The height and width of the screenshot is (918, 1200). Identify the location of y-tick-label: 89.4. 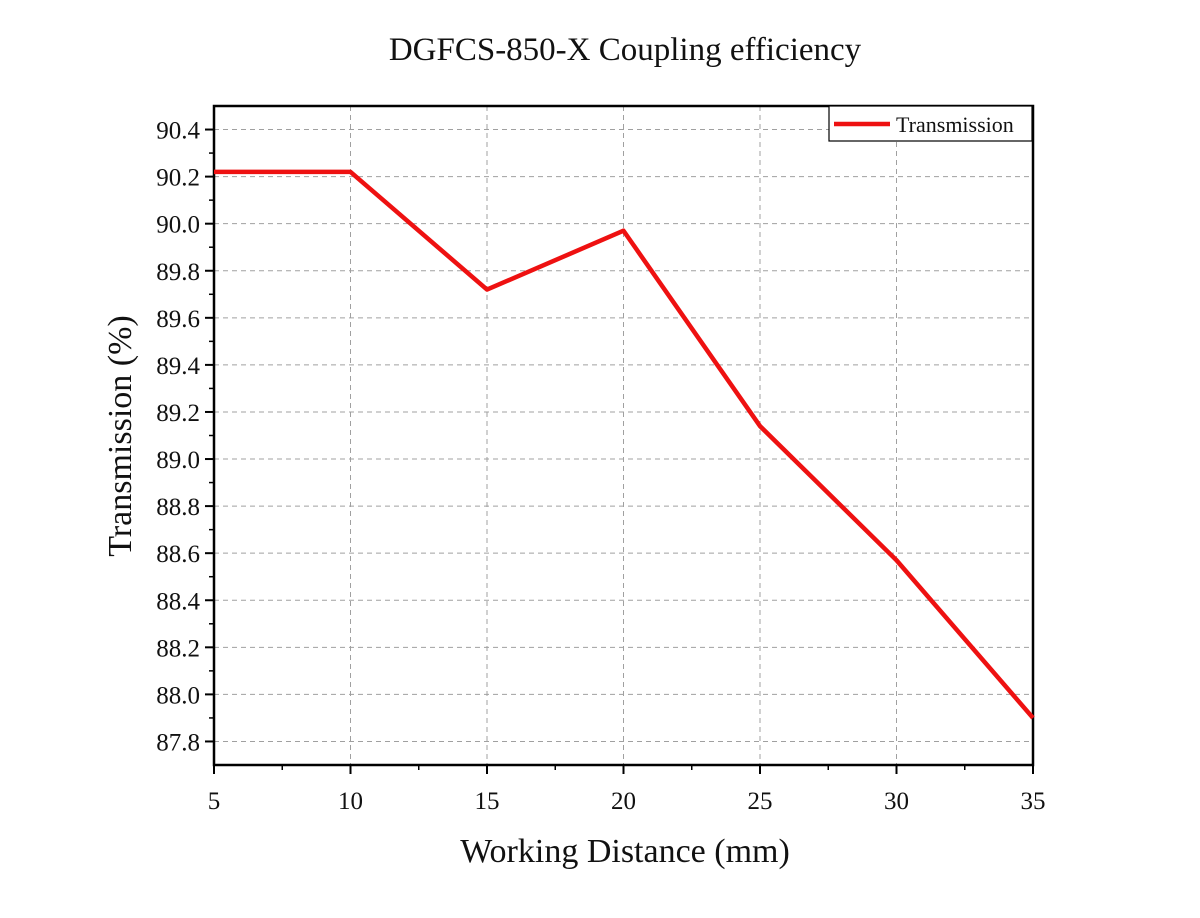
(178, 366).